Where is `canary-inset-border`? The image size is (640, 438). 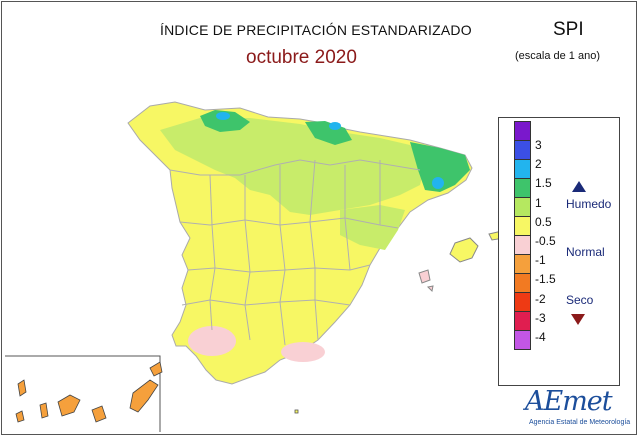
canary-inset-border is located at coordinates (83, 393).